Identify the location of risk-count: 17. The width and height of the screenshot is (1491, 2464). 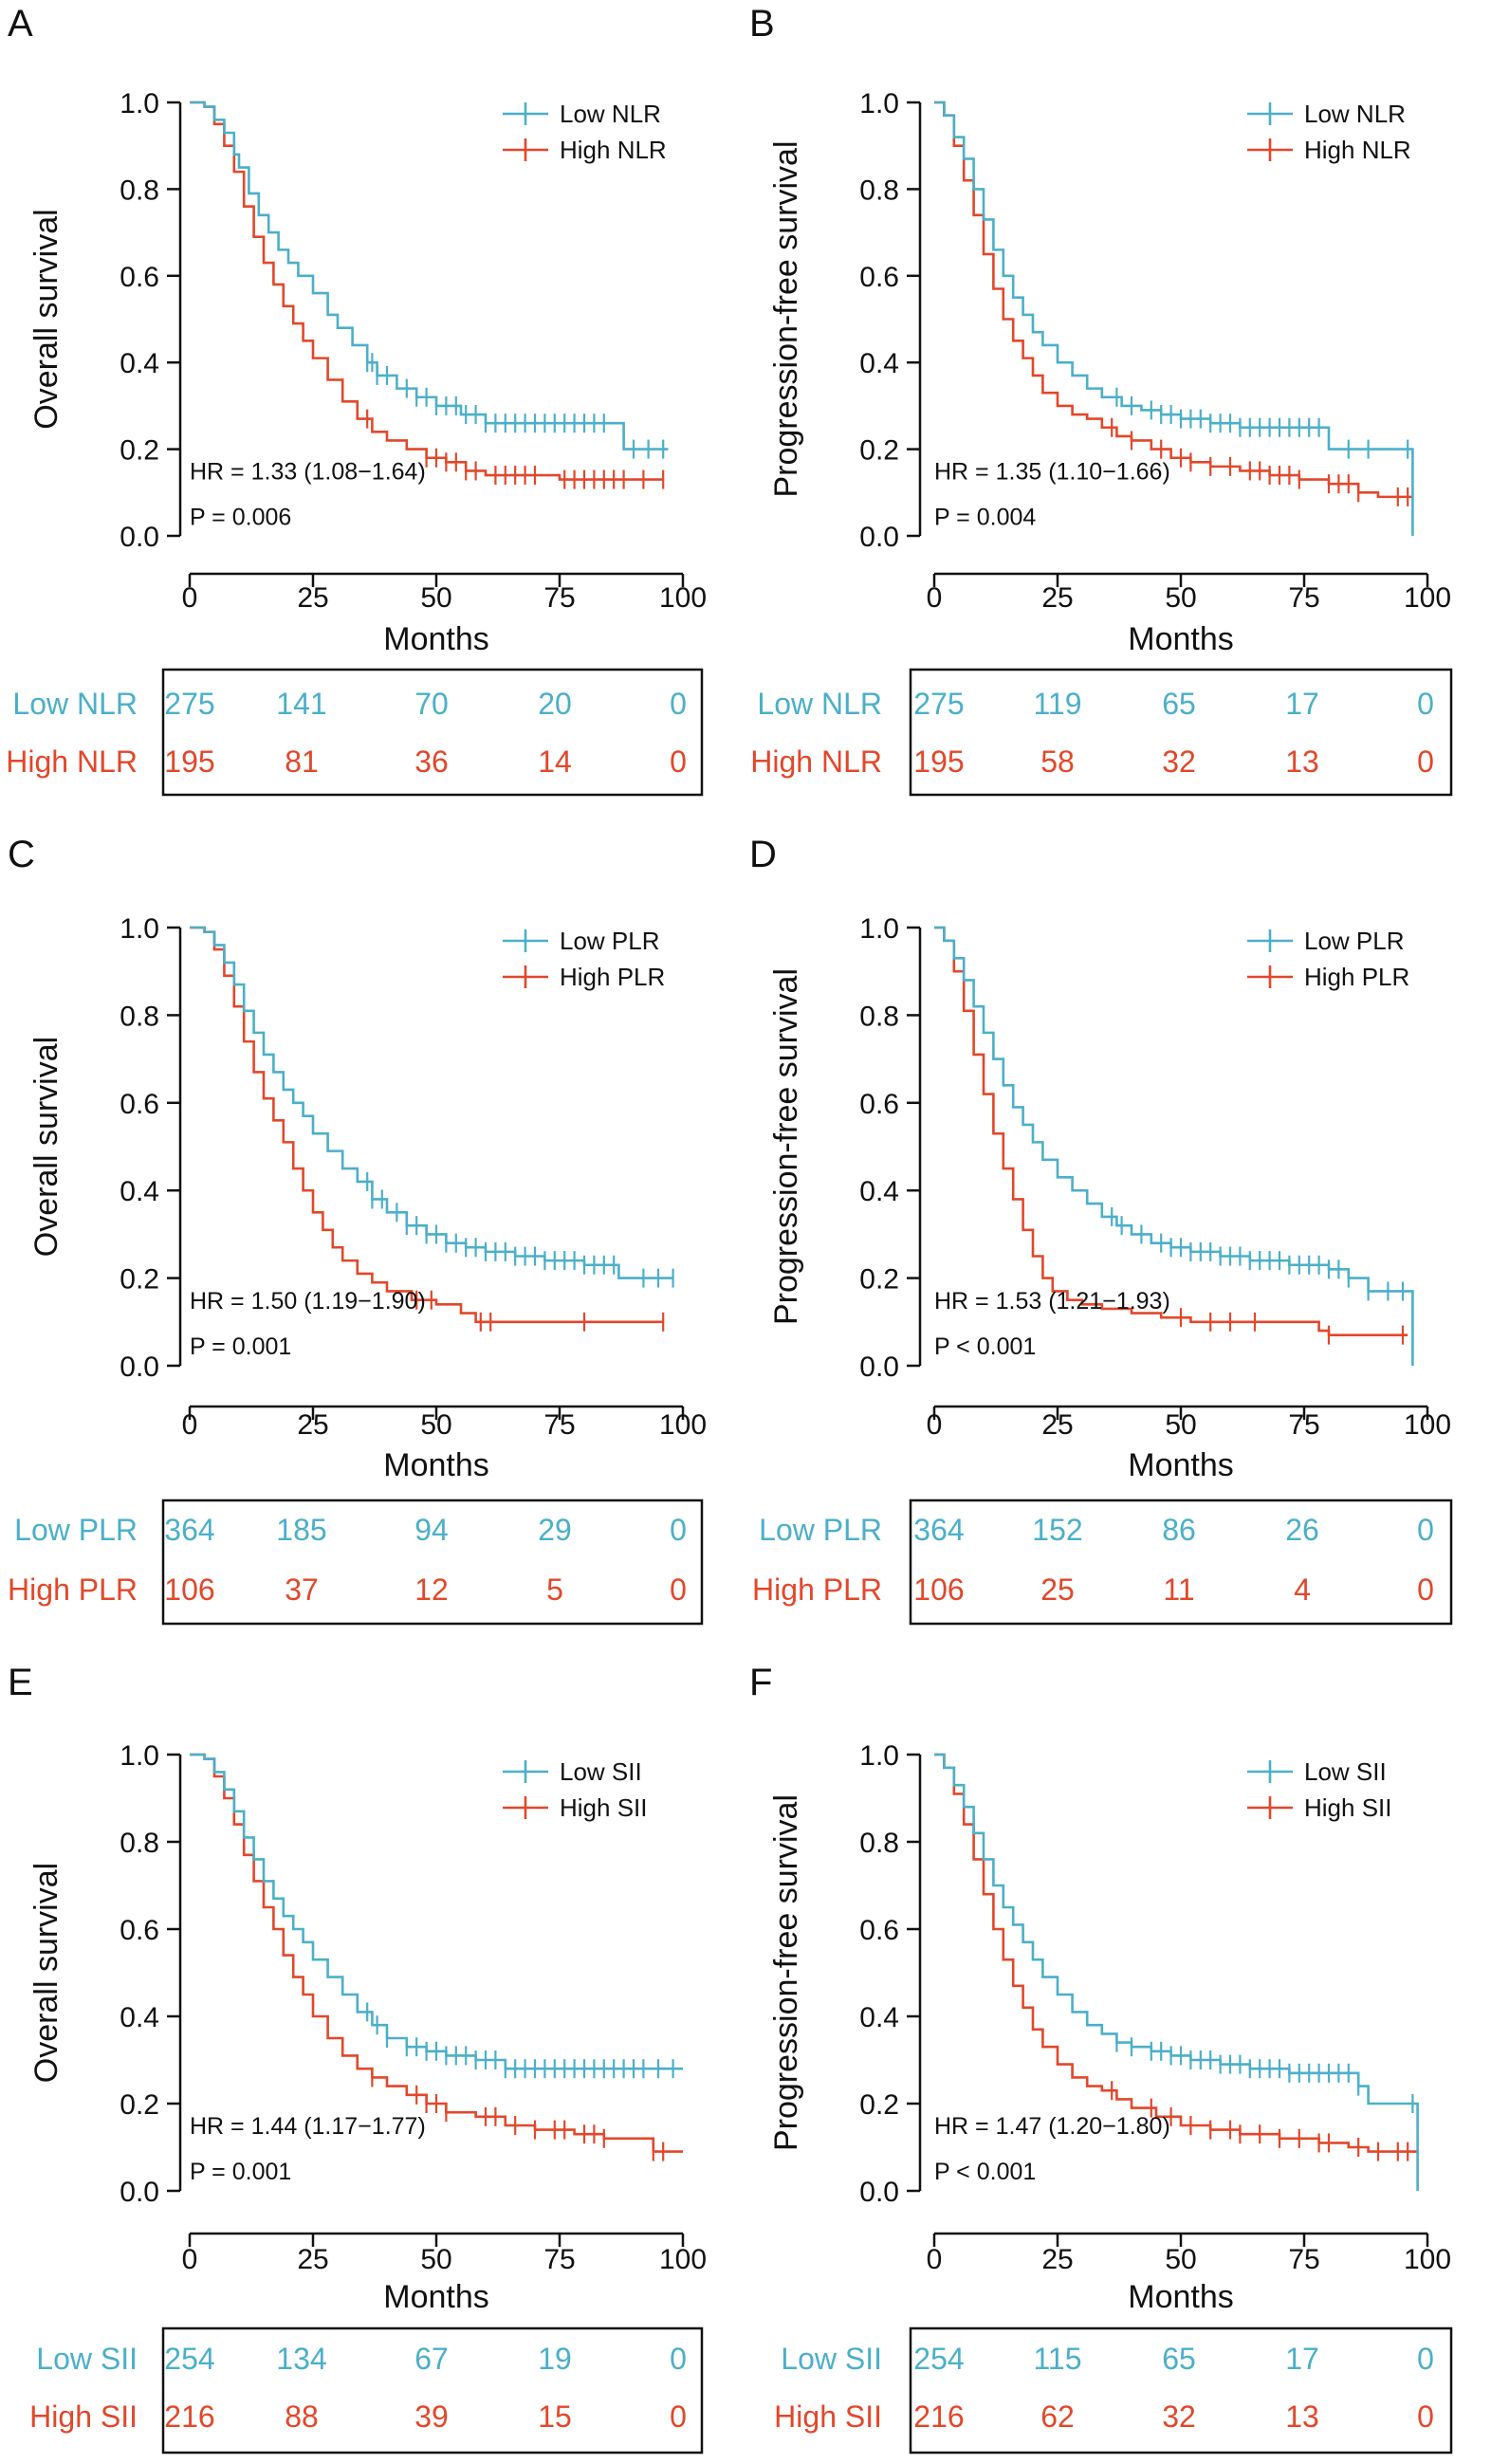
(1302, 2359).